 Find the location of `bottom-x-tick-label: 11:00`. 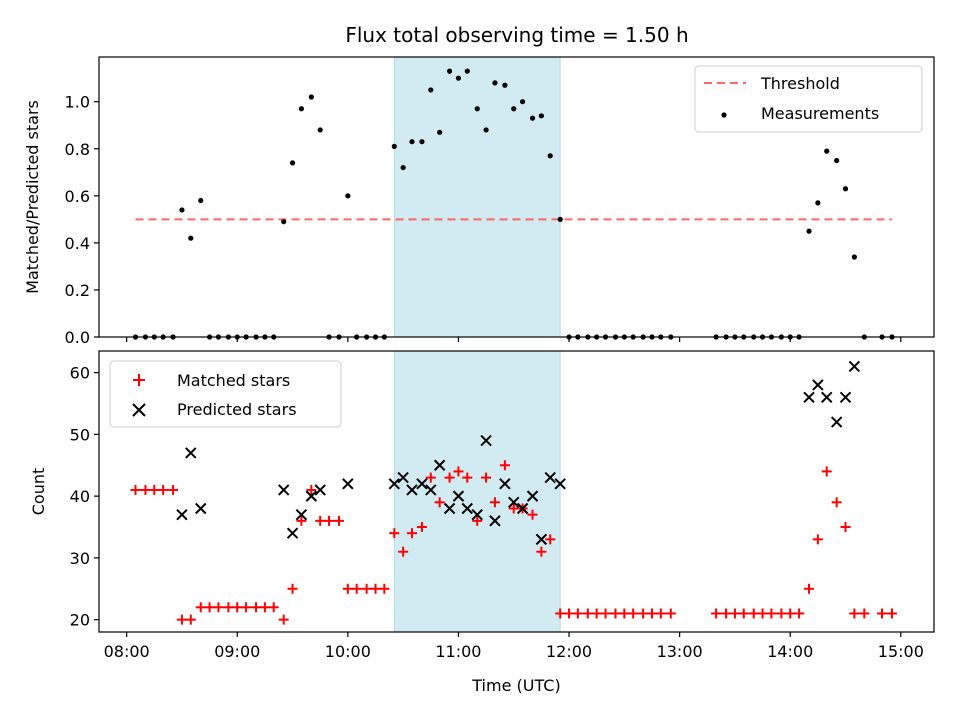

bottom-x-tick-label: 11:00 is located at coordinates (458, 651).